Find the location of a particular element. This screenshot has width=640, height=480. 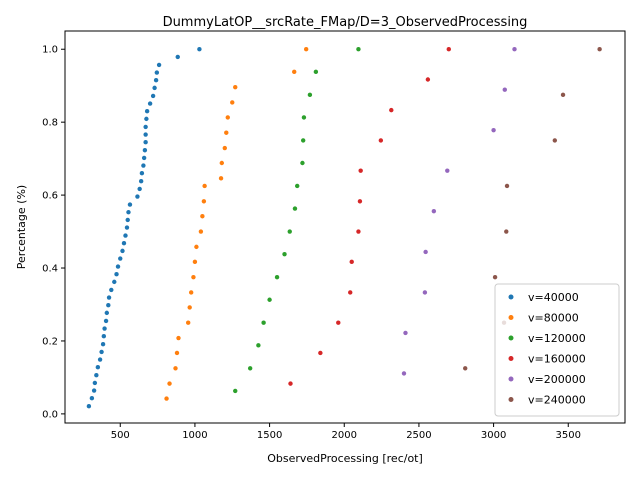

legend-entry: v=120000 is located at coordinates (557, 338).